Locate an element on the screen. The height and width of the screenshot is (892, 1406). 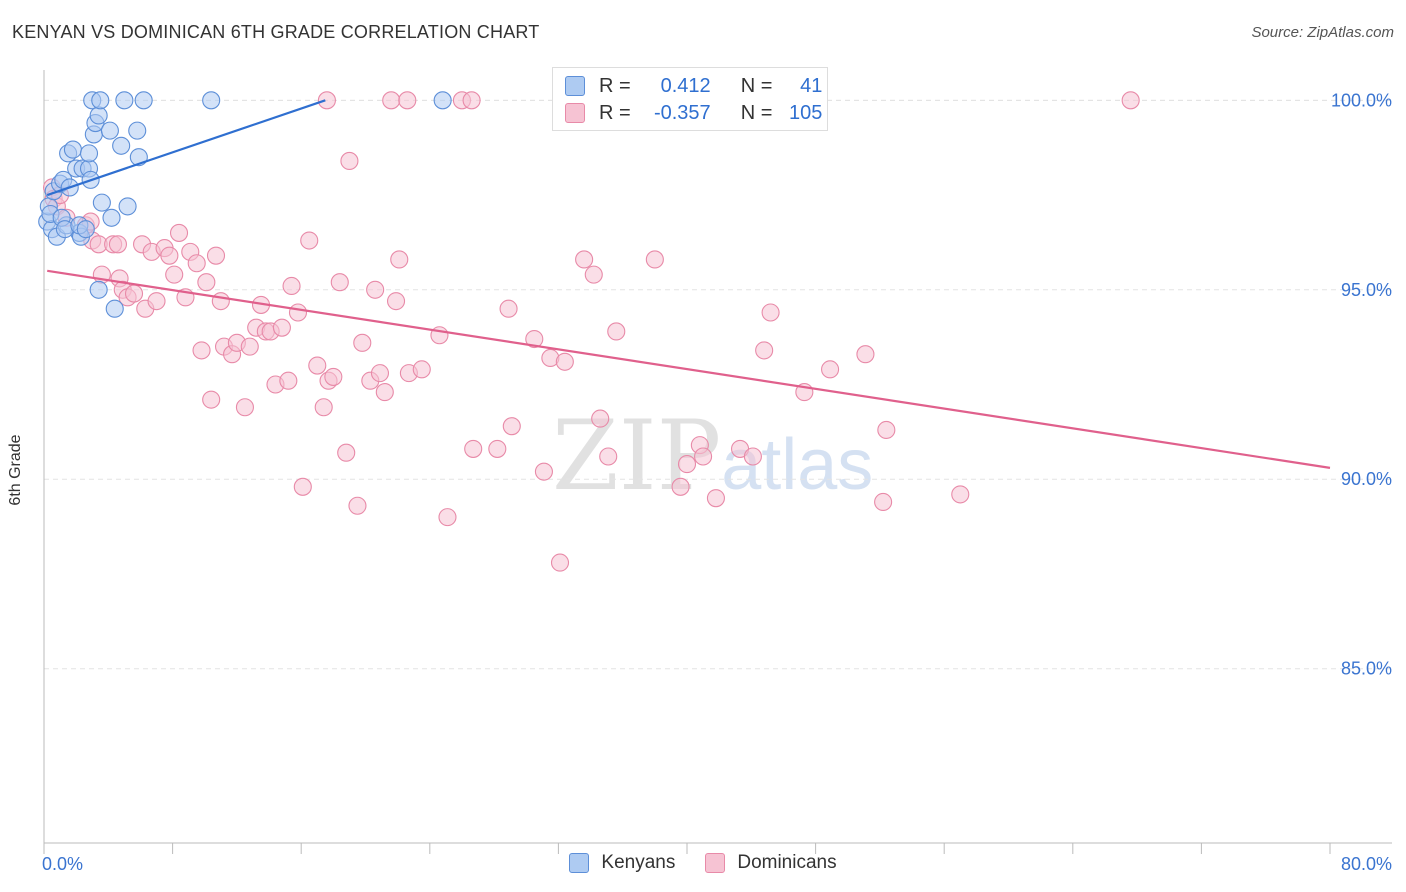
legend-label-kenyans: Kenyans is located at coordinates (638, 862).